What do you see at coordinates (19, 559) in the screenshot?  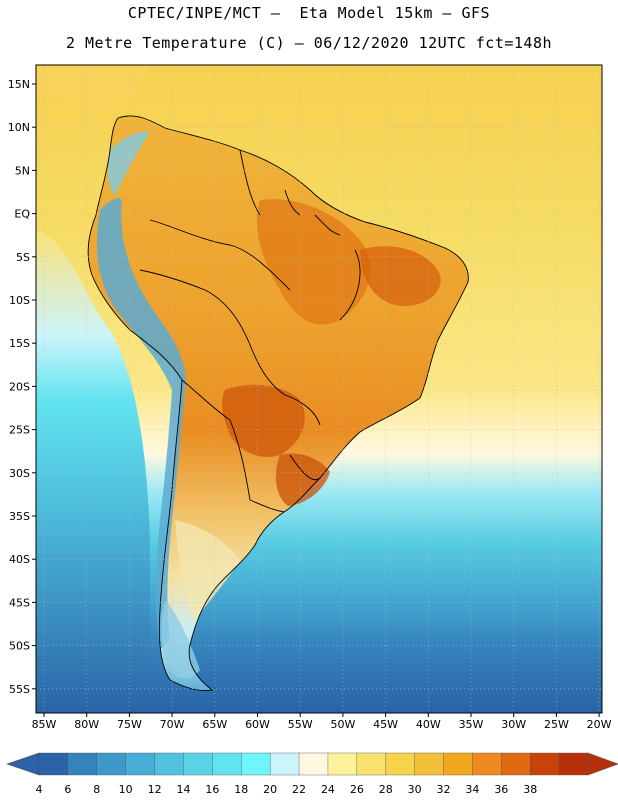 I see `lat-label: 40S` at bounding box center [19, 559].